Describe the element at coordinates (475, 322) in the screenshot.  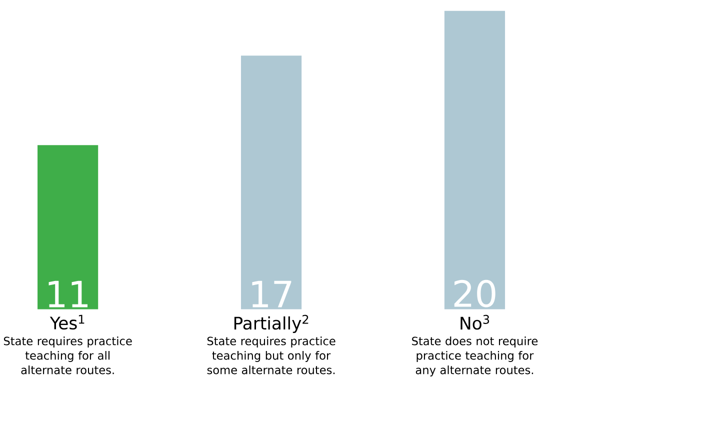
I see `x-tick-label: No$^{3}$` at that location.